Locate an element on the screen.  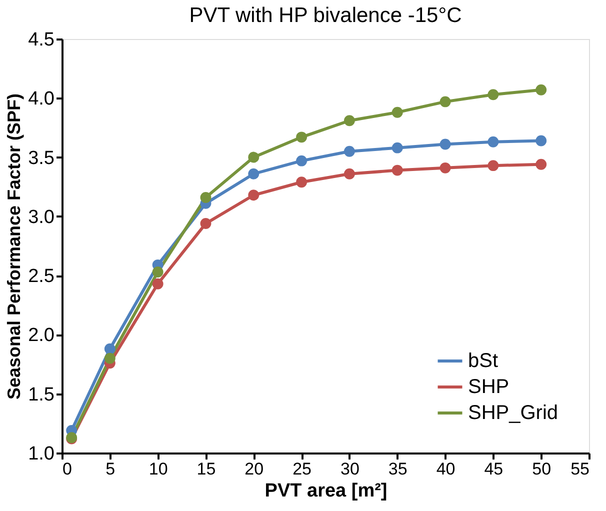
y-tick-label: 1.0 is located at coordinates (41, 454).